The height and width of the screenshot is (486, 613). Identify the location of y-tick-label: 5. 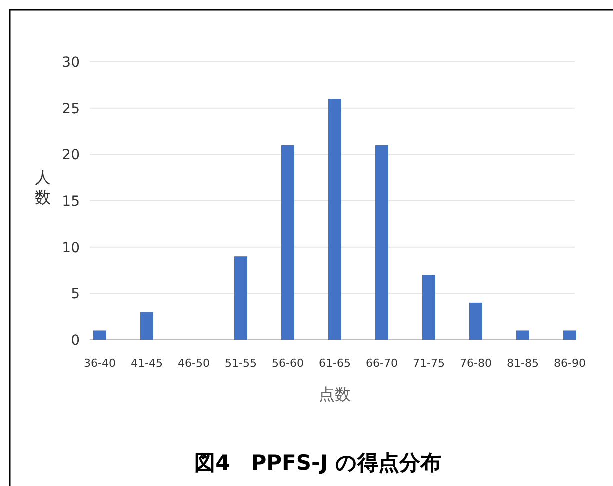
(75, 294).